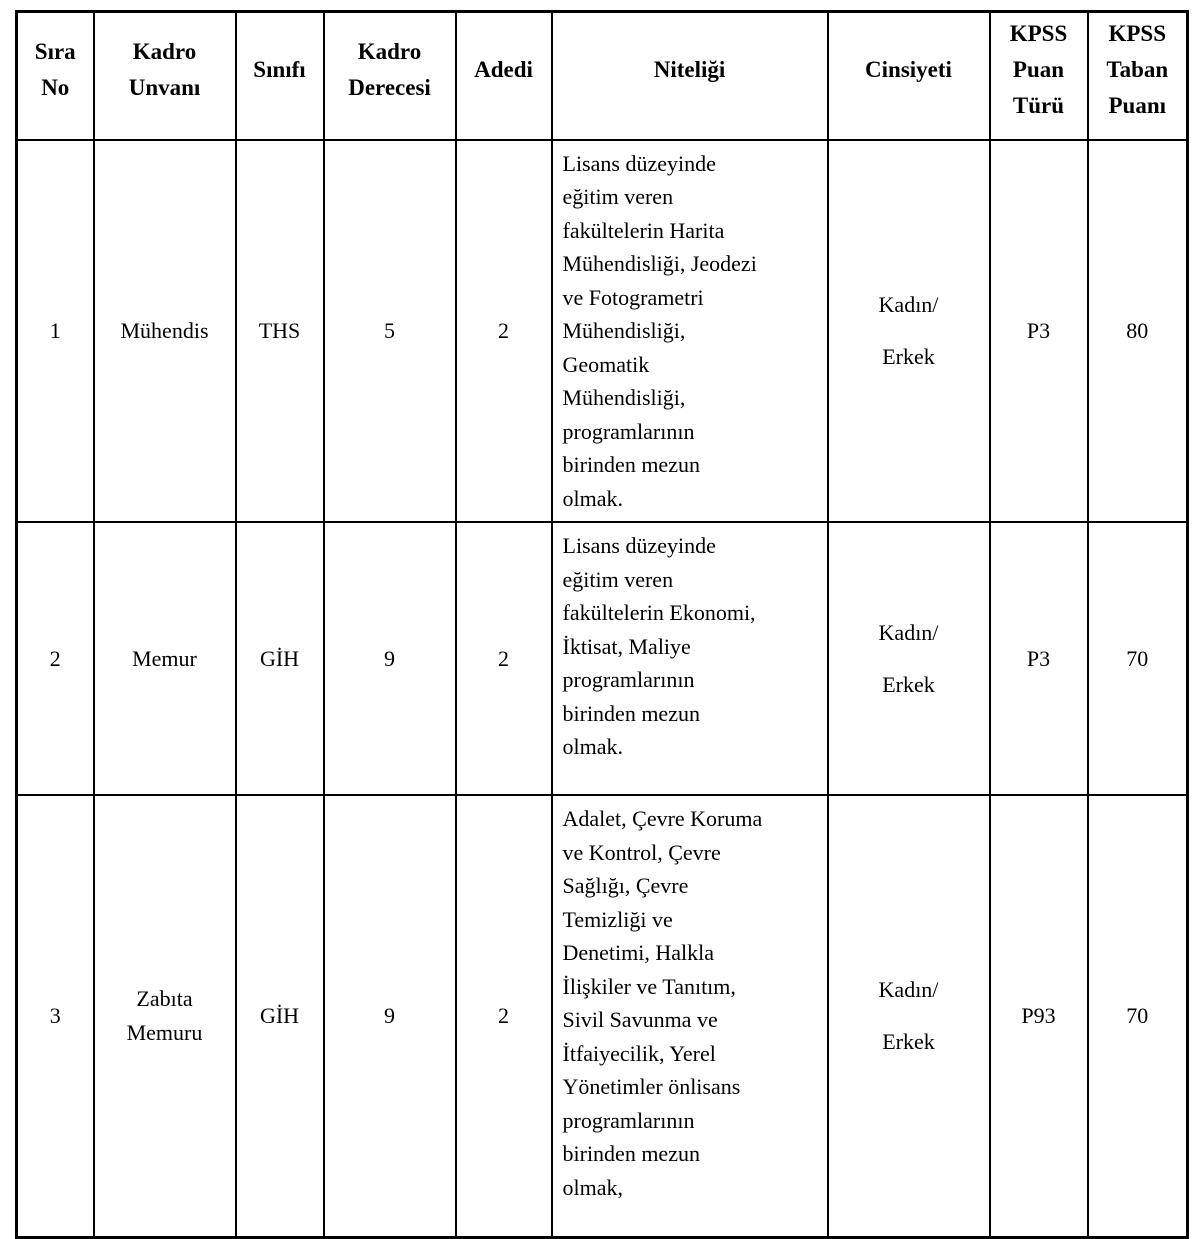 This screenshot has height=1239, width=1200. Describe the element at coordinates (279, 75) in the screenshot. I see `header-sinifi: Sınıfı` at that location.